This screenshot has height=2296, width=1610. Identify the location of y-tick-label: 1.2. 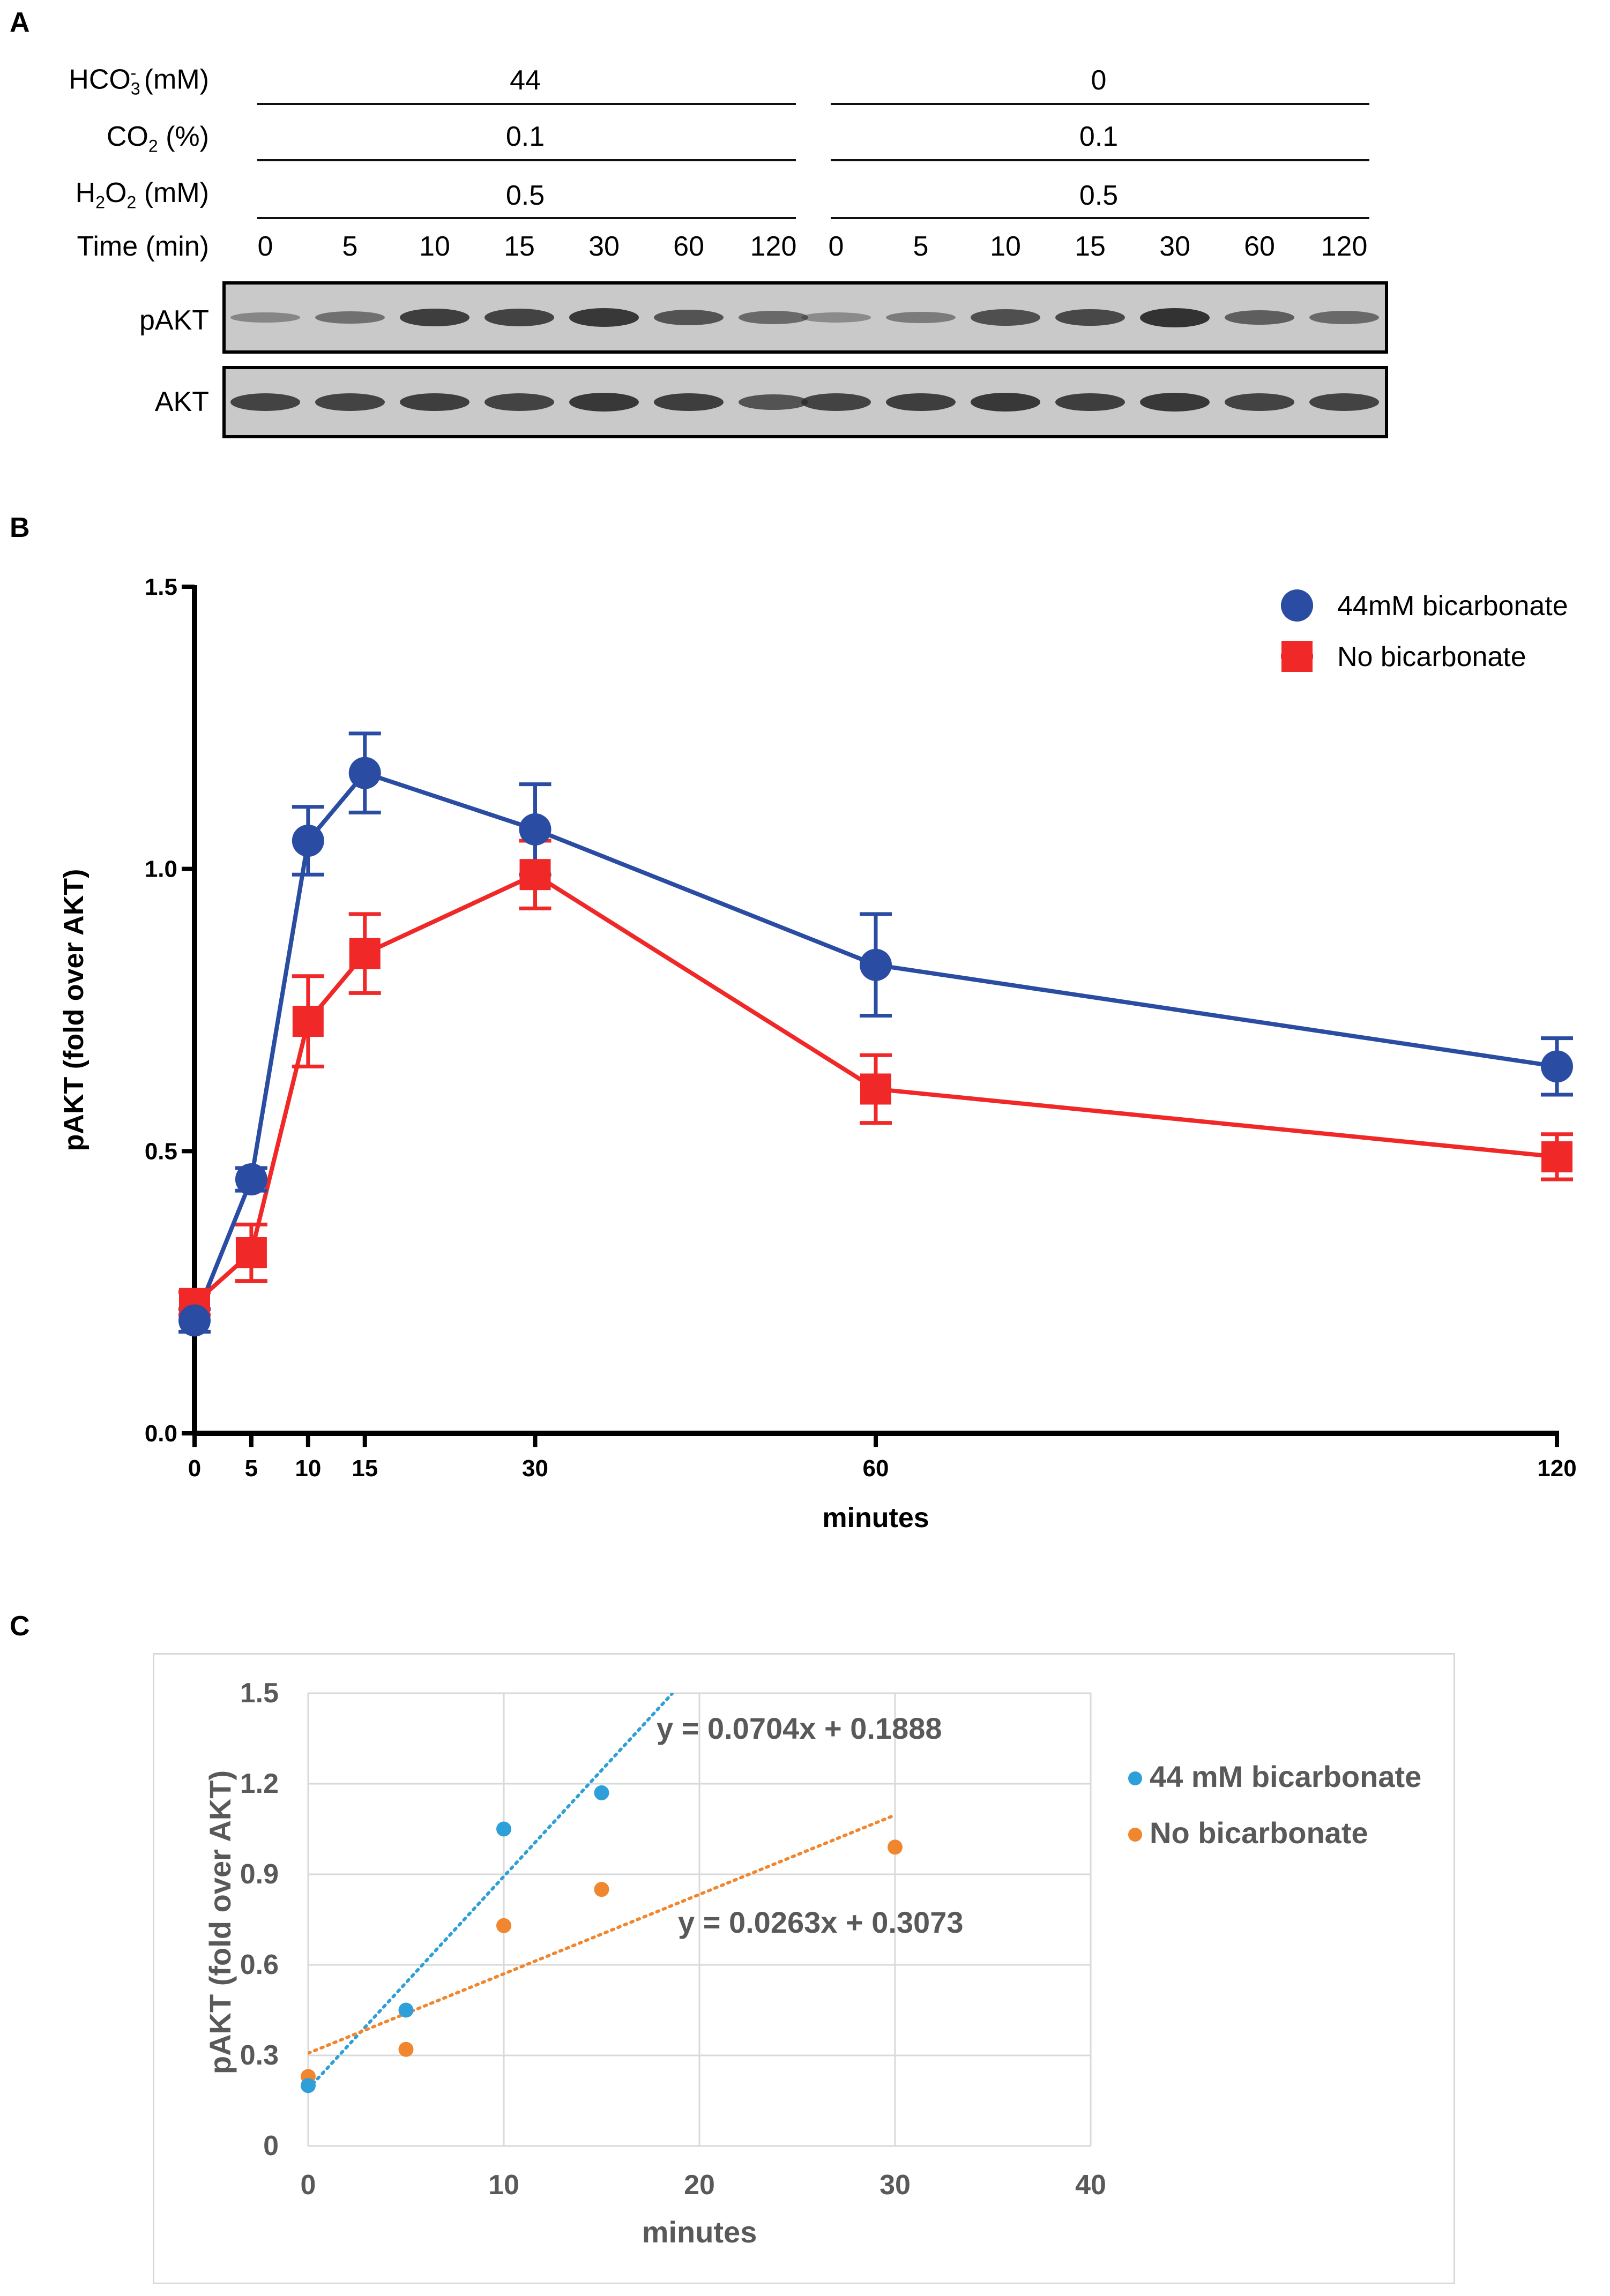
(260, 1783).